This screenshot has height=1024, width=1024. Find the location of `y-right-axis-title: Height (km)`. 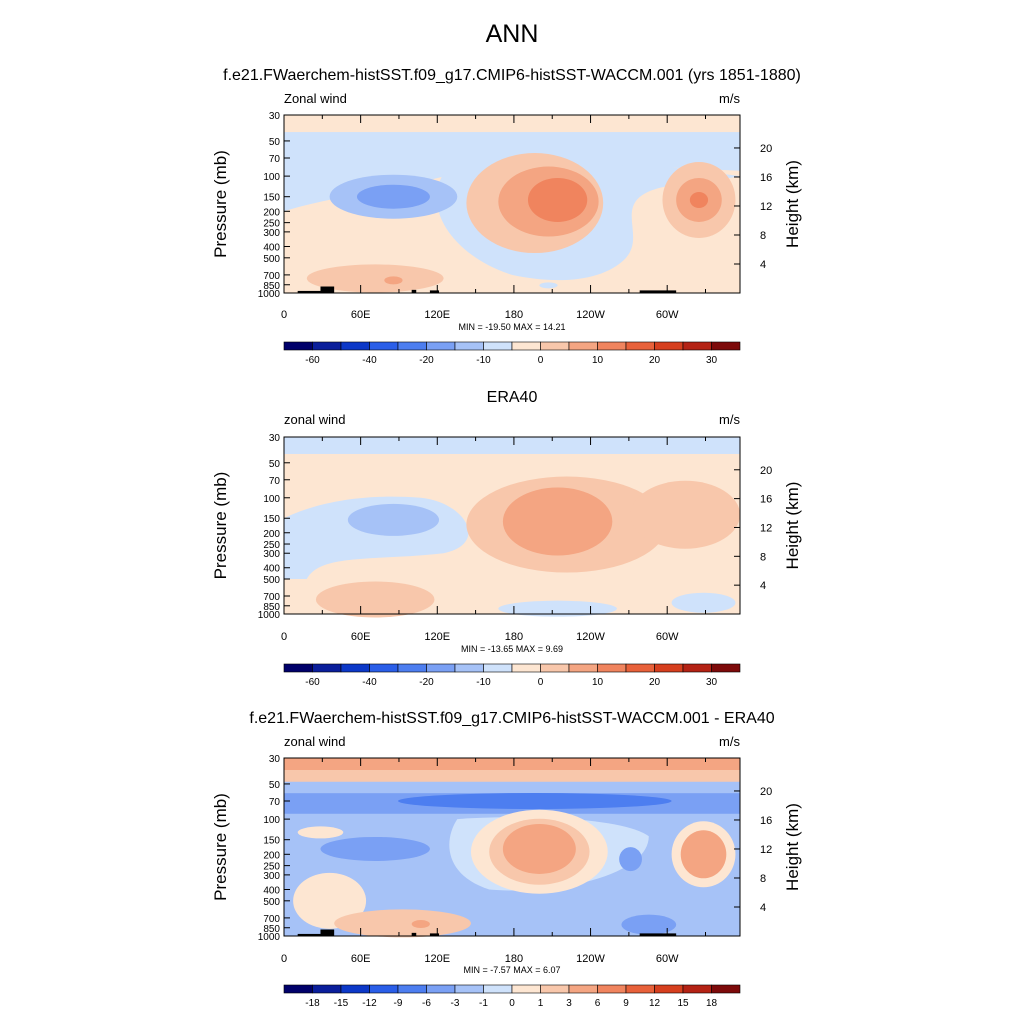

y-right-axis-title: Height (km) is located at coordinates (792, 526).